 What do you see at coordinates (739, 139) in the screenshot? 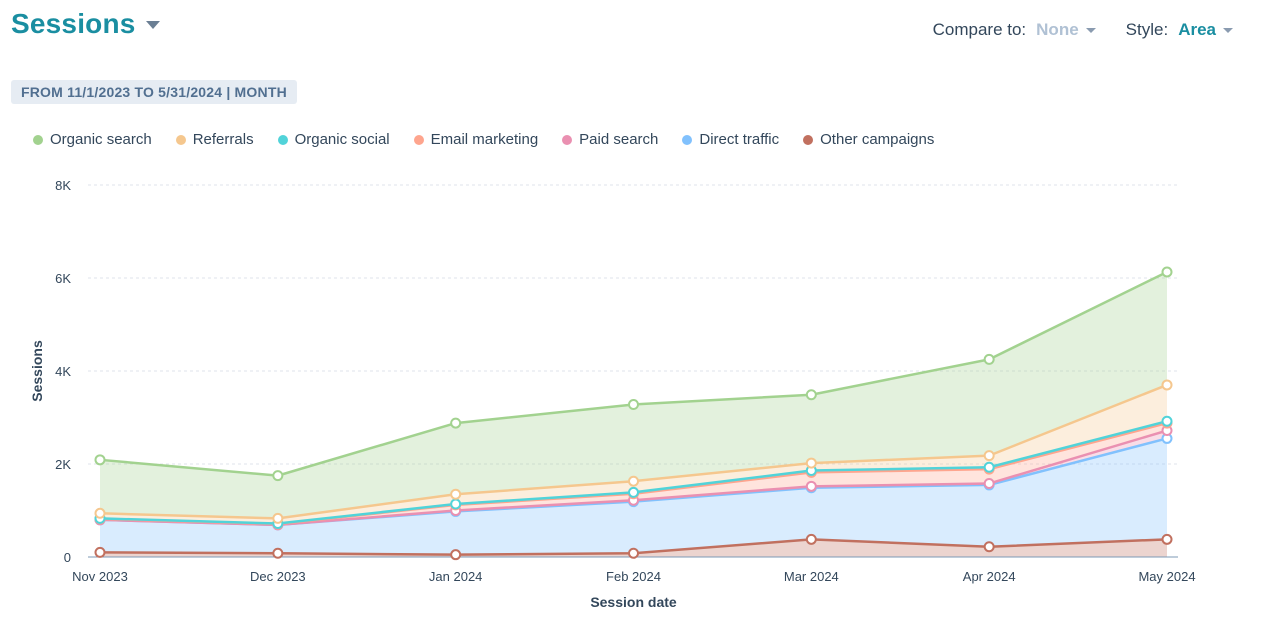
I see `legend-label: Direct traffic` at bounding box center [739, 139].